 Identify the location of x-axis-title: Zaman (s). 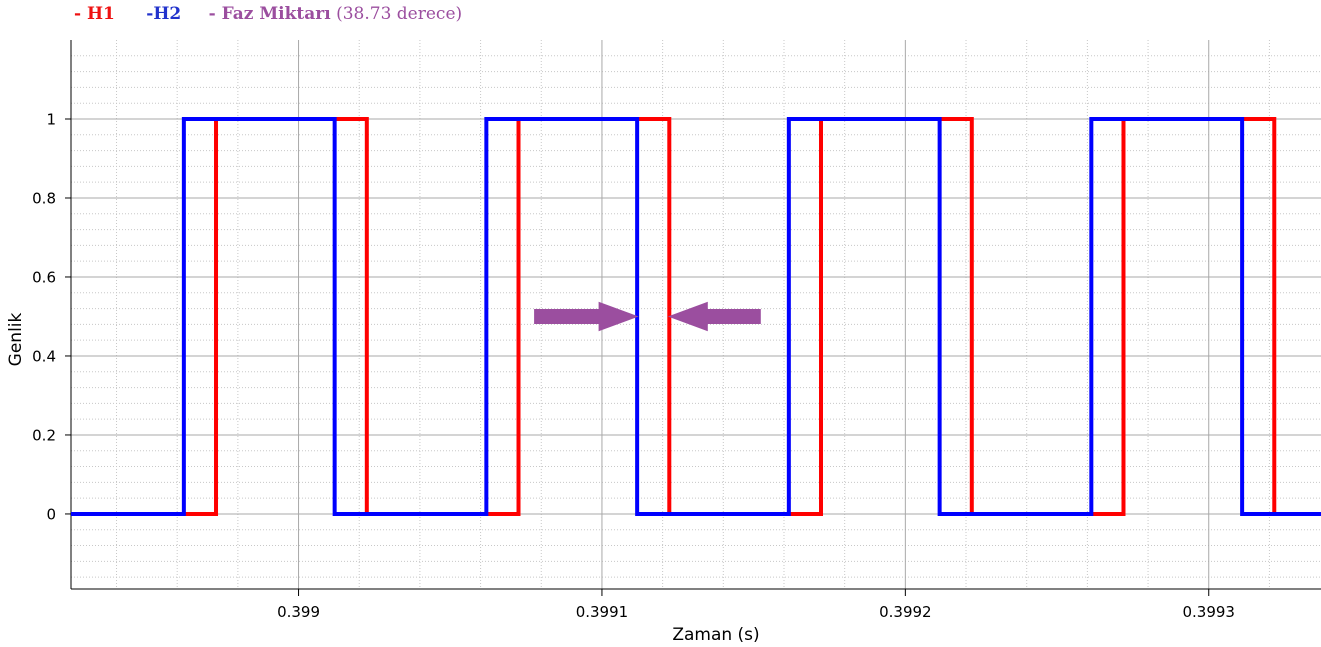
(715, 635).